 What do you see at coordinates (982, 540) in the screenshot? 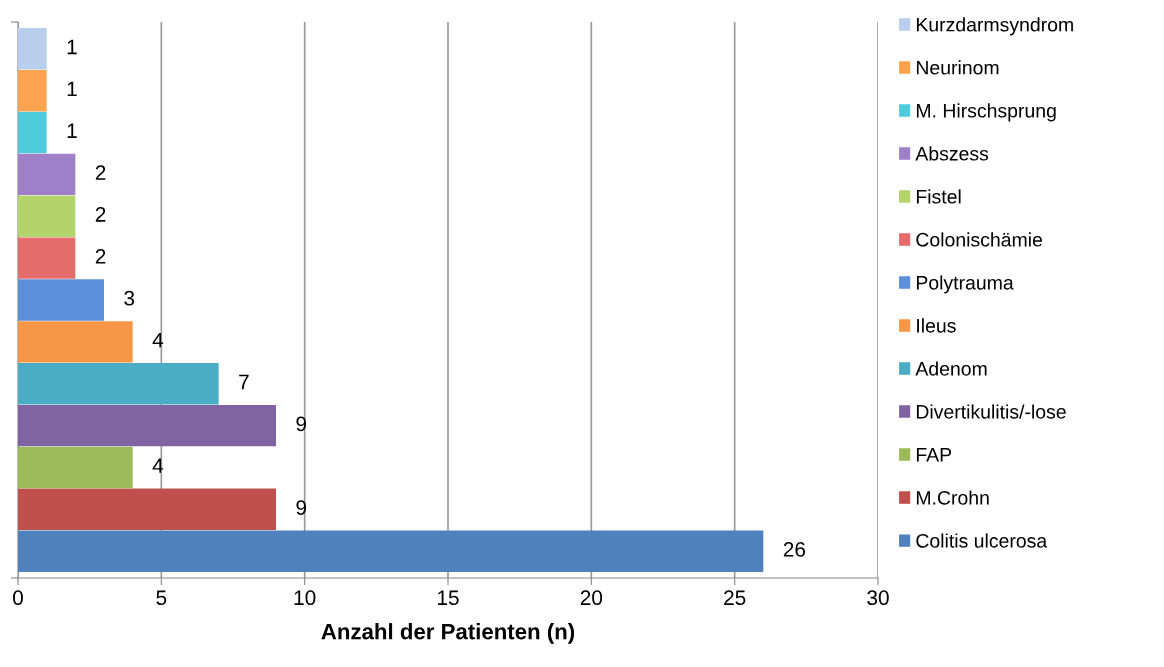
I see `legend-label: Colitis ulcerosa` at bounding box center [982, 540].